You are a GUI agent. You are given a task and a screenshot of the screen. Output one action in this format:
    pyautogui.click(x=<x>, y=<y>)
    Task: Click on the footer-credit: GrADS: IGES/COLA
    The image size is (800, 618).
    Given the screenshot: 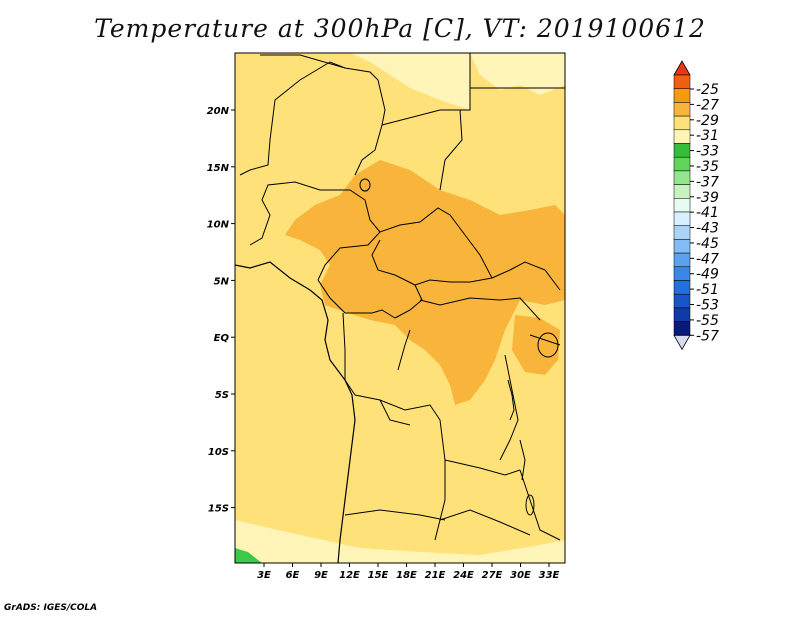 What is the action you would take?
    pyautogui.click(x=51, y=608)
    